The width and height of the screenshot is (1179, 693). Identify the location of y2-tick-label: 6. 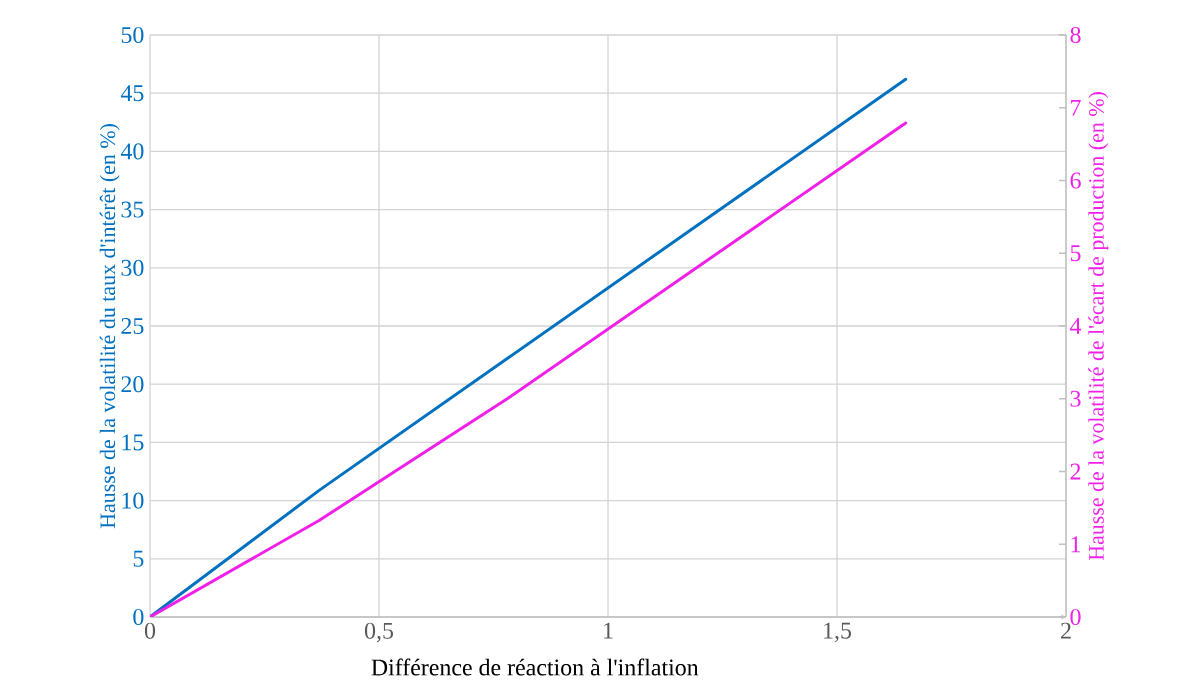
(1075, 180).